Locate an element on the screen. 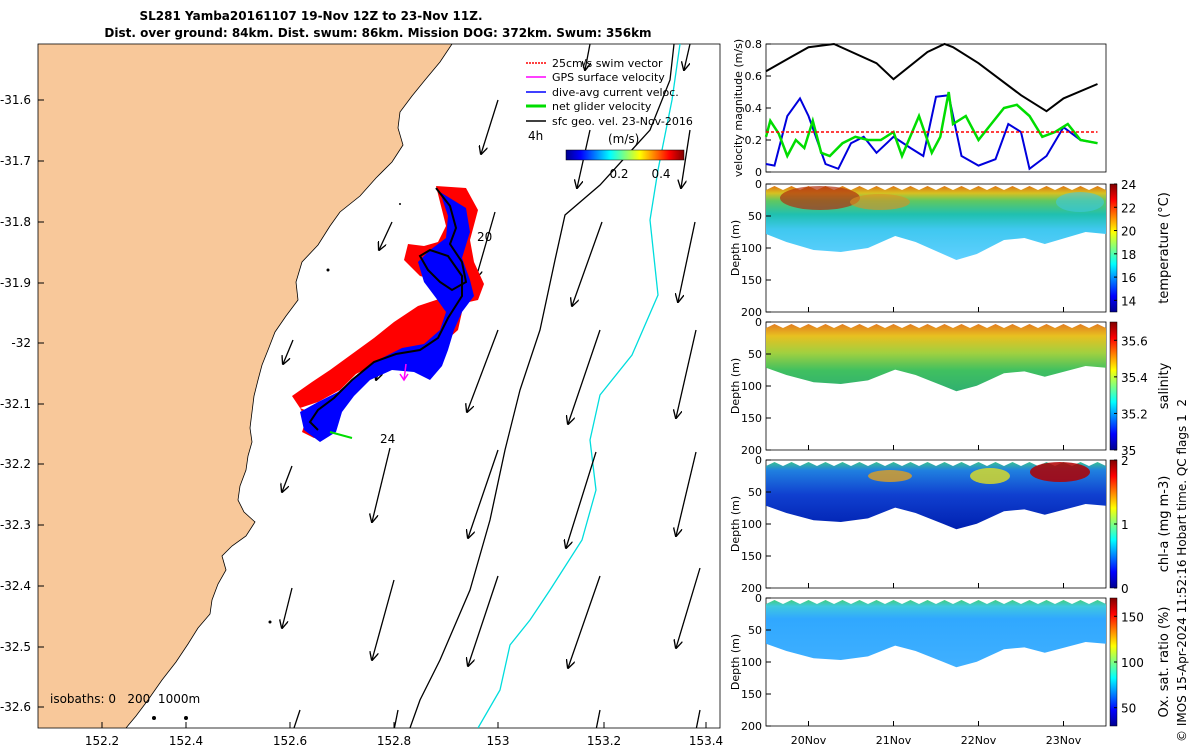 The height and width of the screenshot is (750, 1200). svg-text: GPS surface velocity is located at coordinates (608, 77).